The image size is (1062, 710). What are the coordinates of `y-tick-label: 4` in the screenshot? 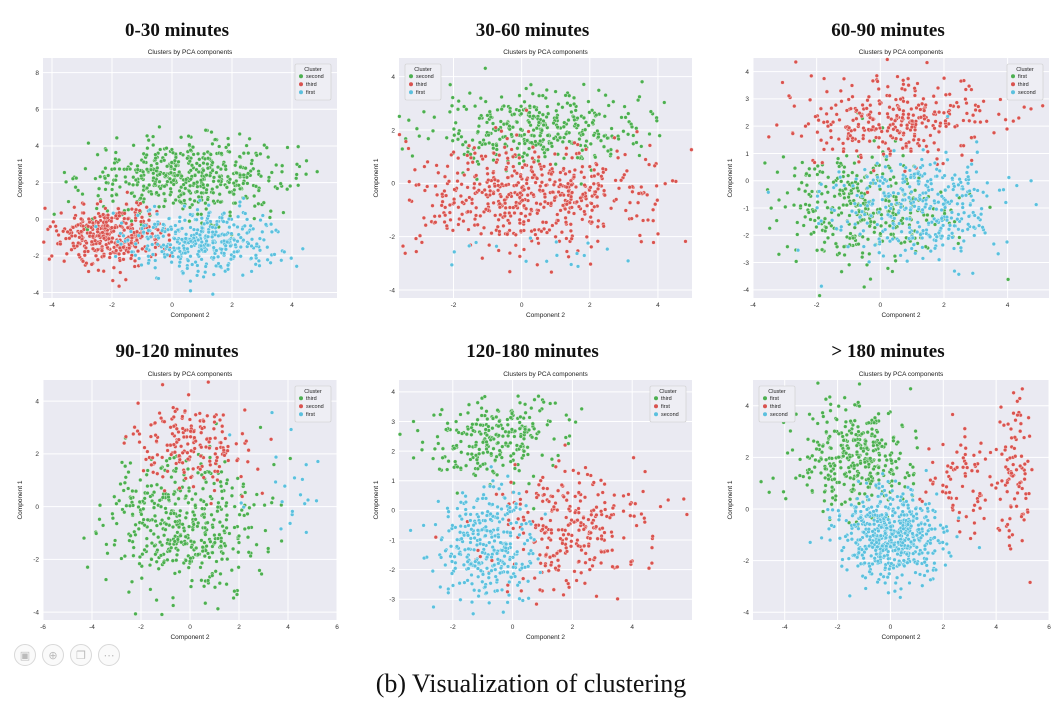 It's located at (37, 146).